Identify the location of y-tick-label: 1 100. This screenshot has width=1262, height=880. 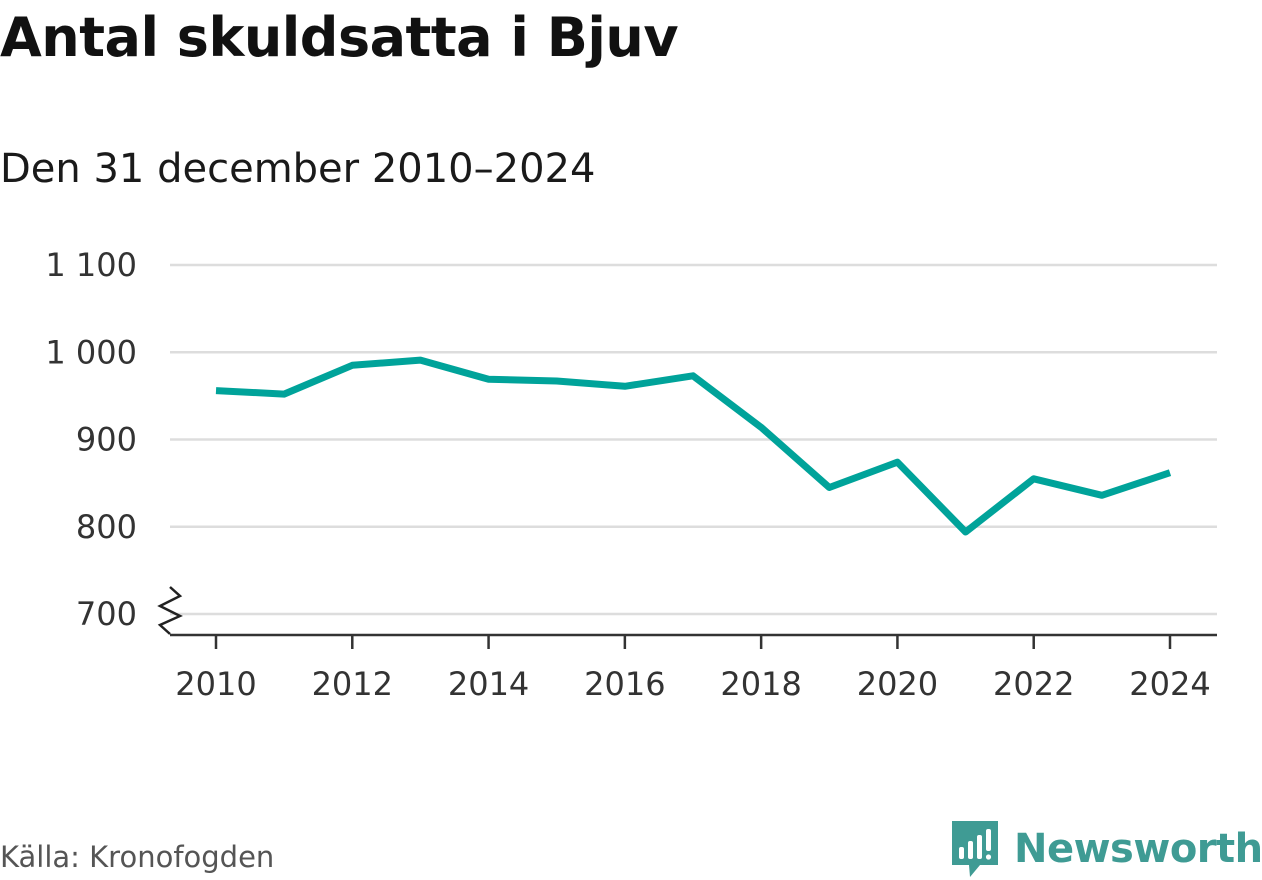
(91, 265).